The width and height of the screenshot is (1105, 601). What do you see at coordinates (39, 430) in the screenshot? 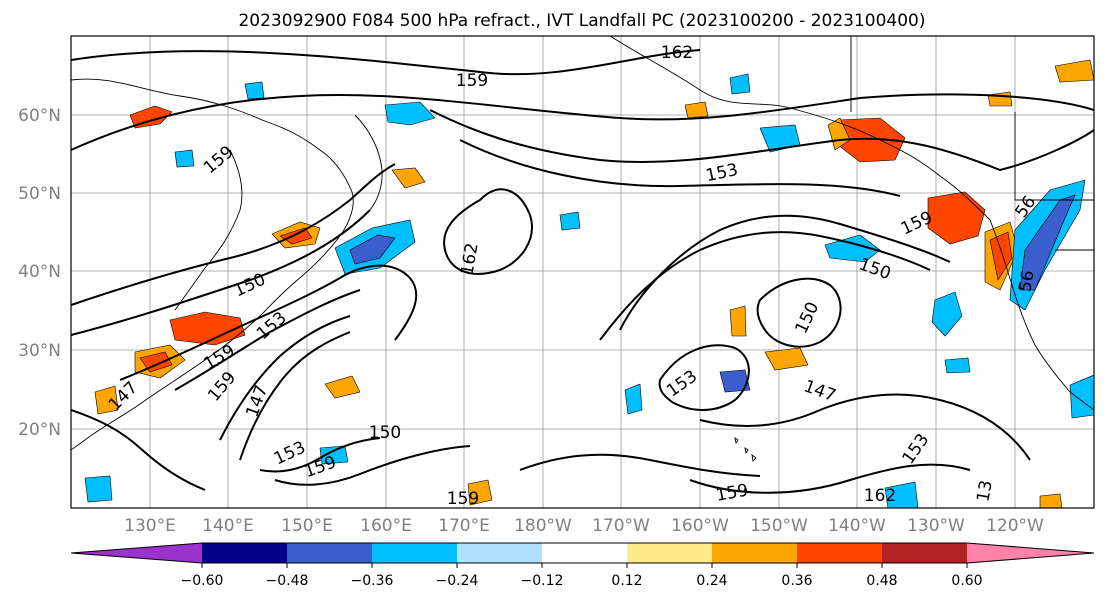
I see `lat-label: 20°N` at bounding box center [39, 430].